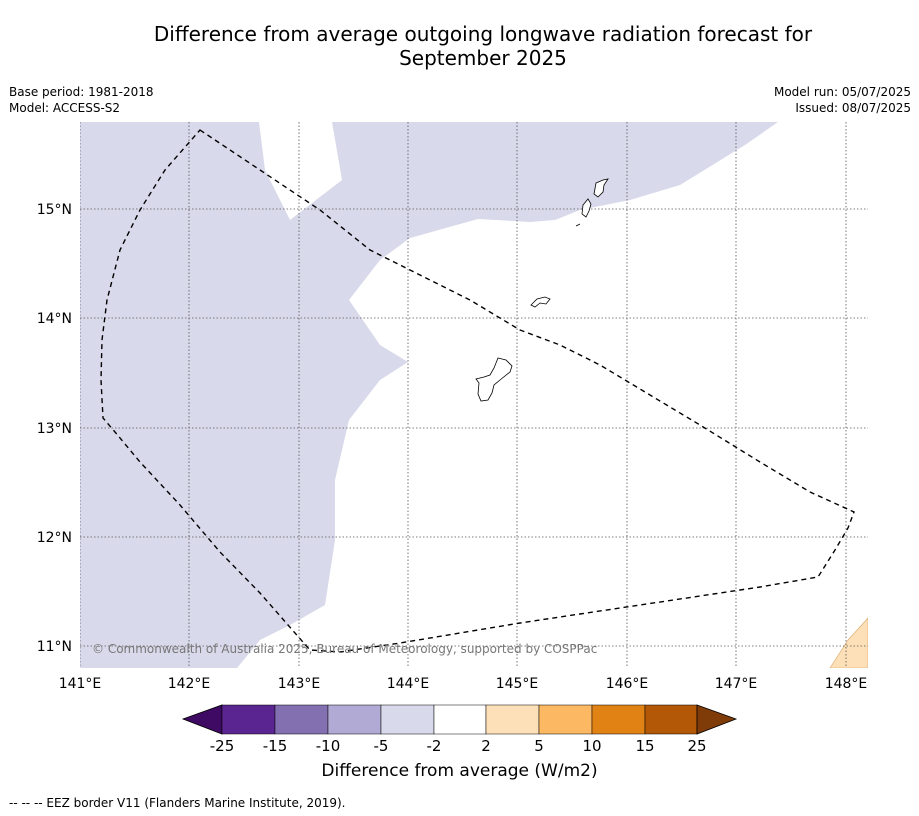 This screenshot has height=816, width=919. Describe the element at coordinates (842, 92) in the screenshot. I see `model-run: Model run: 05/07/2025` at that location.